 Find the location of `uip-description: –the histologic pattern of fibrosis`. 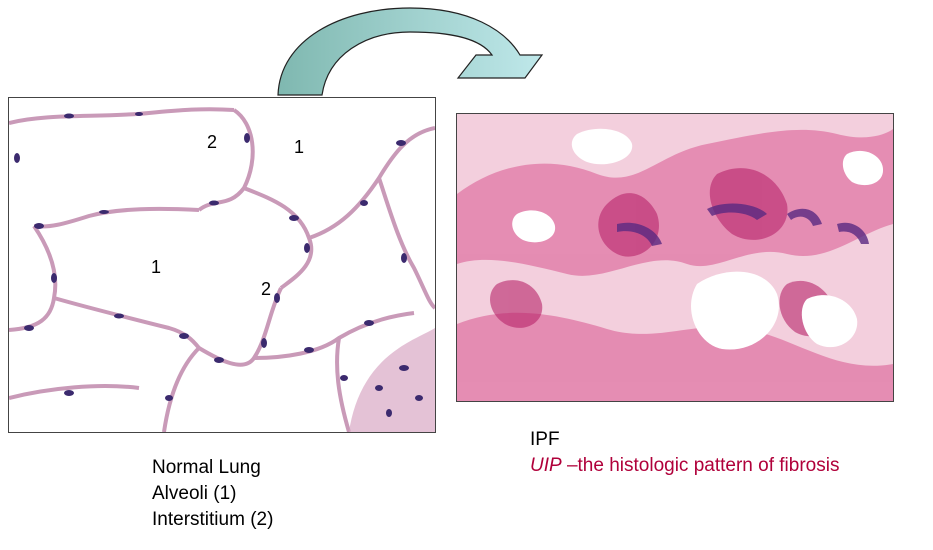

uip-description: –the histologic pattern of fibrosis is located at coordinates (700, 465).